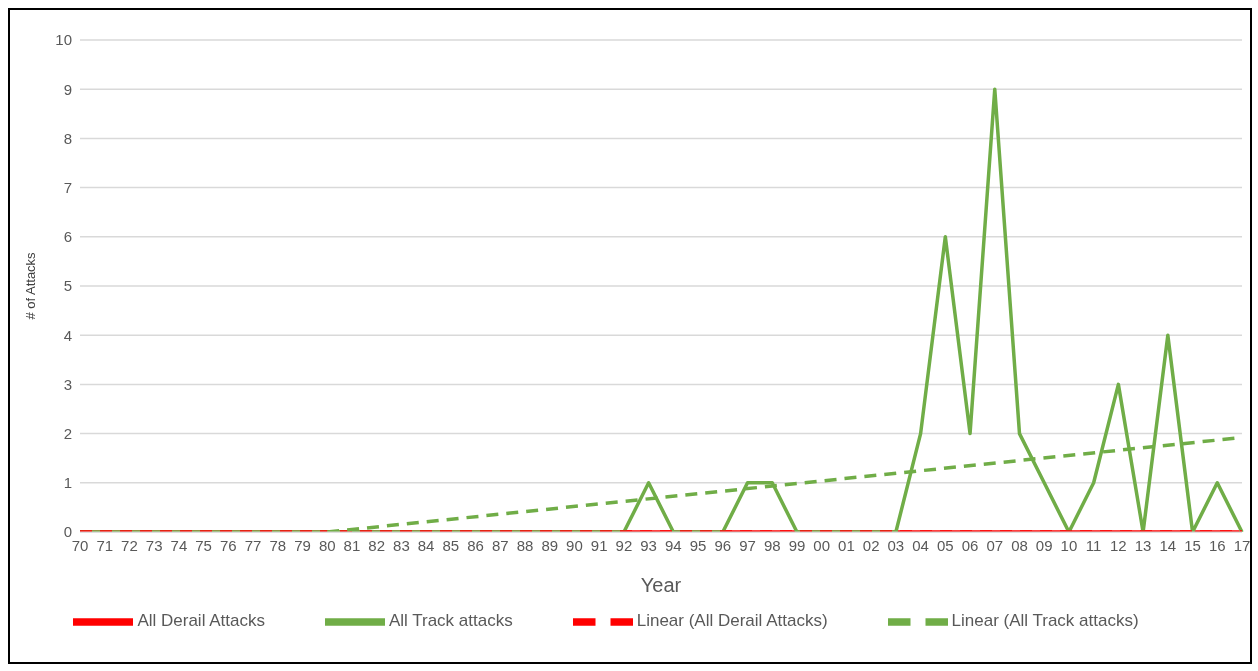  I want to click on x-tick-label: 95, so click(698, 545).